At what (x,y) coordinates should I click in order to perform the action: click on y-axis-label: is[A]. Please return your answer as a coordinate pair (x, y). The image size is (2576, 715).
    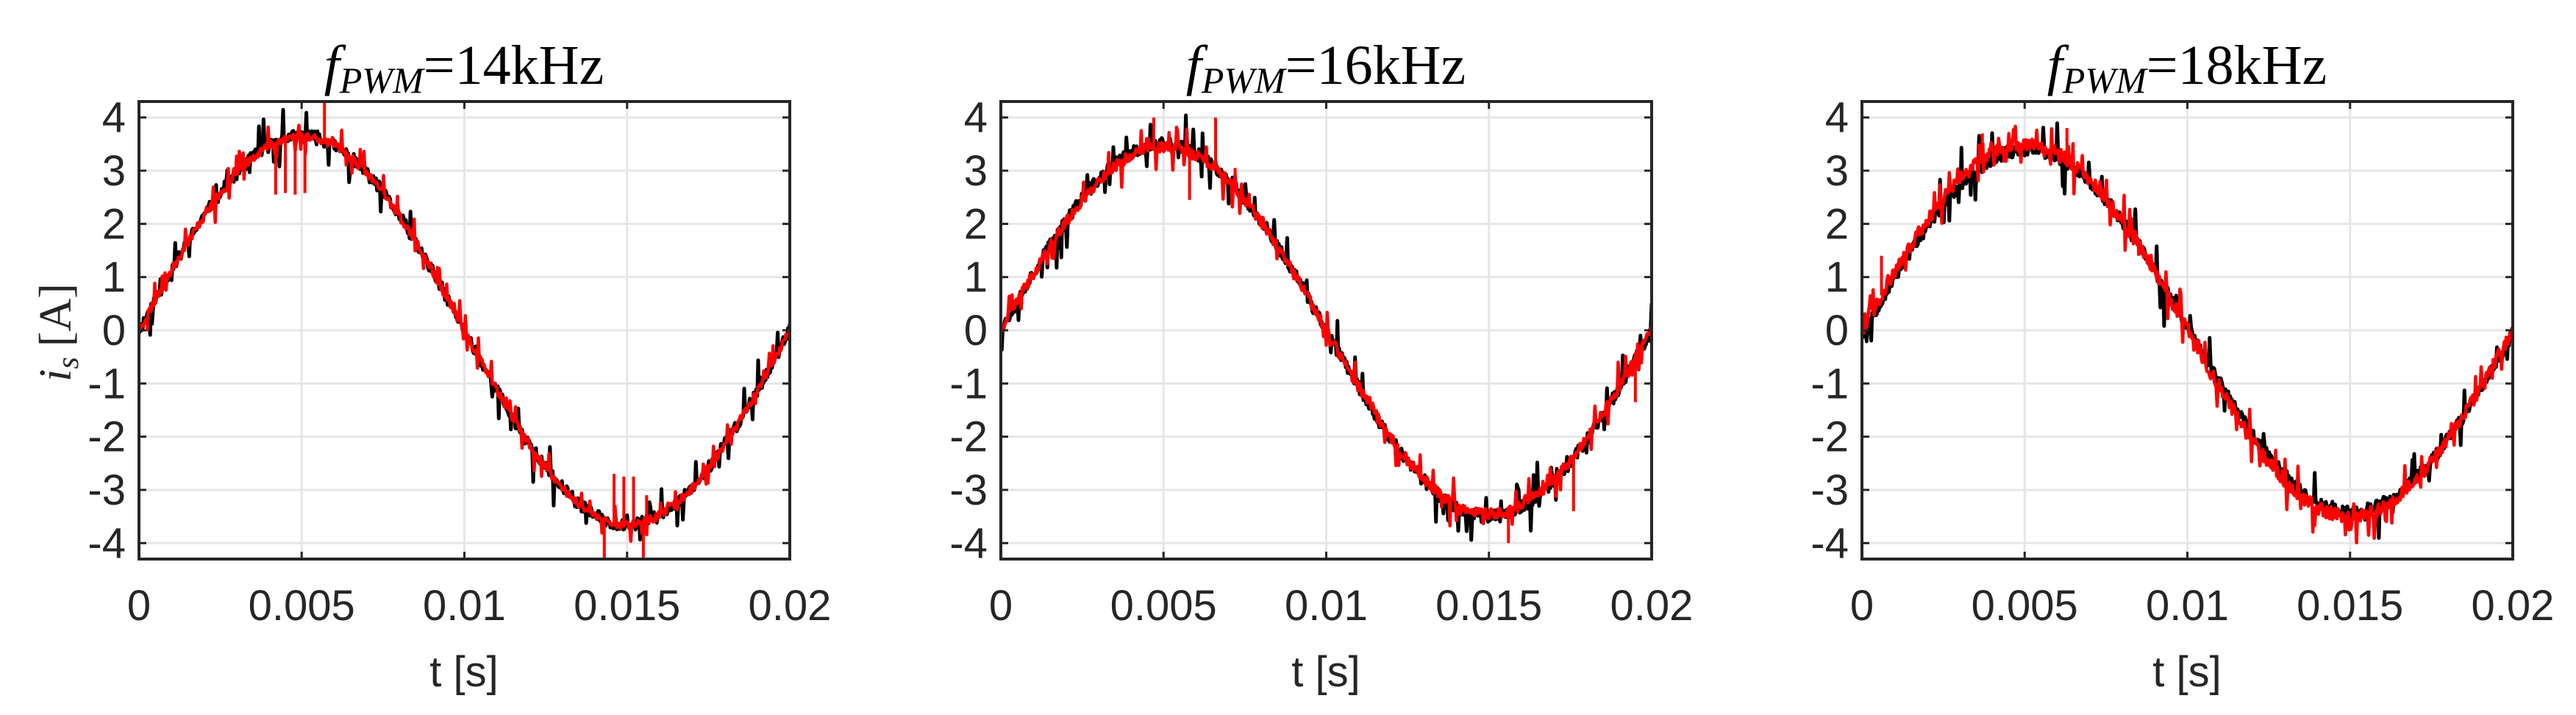
    Looking at the image, I should click on (58, 332).